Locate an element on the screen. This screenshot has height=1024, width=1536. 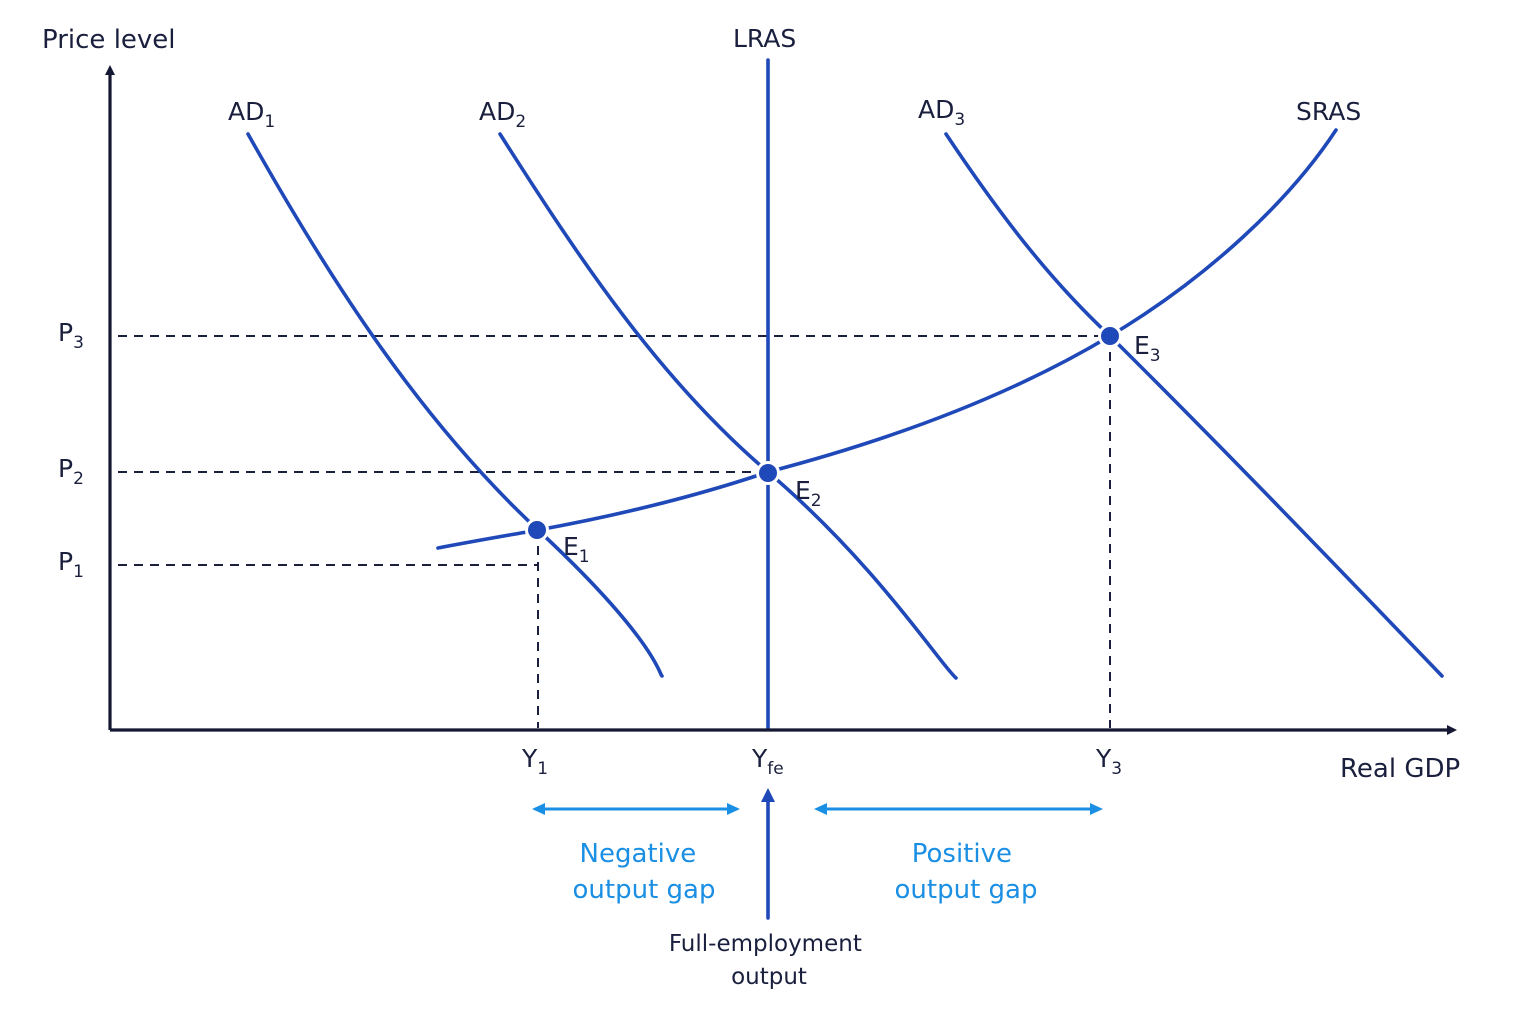
ad3-label: AD3 is located at coordinates (941, 112).